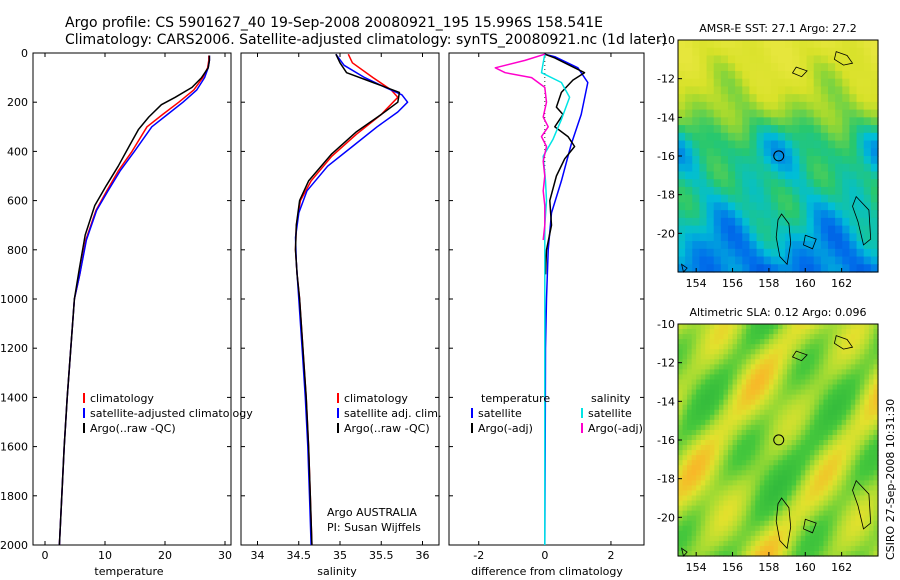 The width and height of the screenshot is (900, 580). I want to click on x-tick-label: 2, so click(610, 555).